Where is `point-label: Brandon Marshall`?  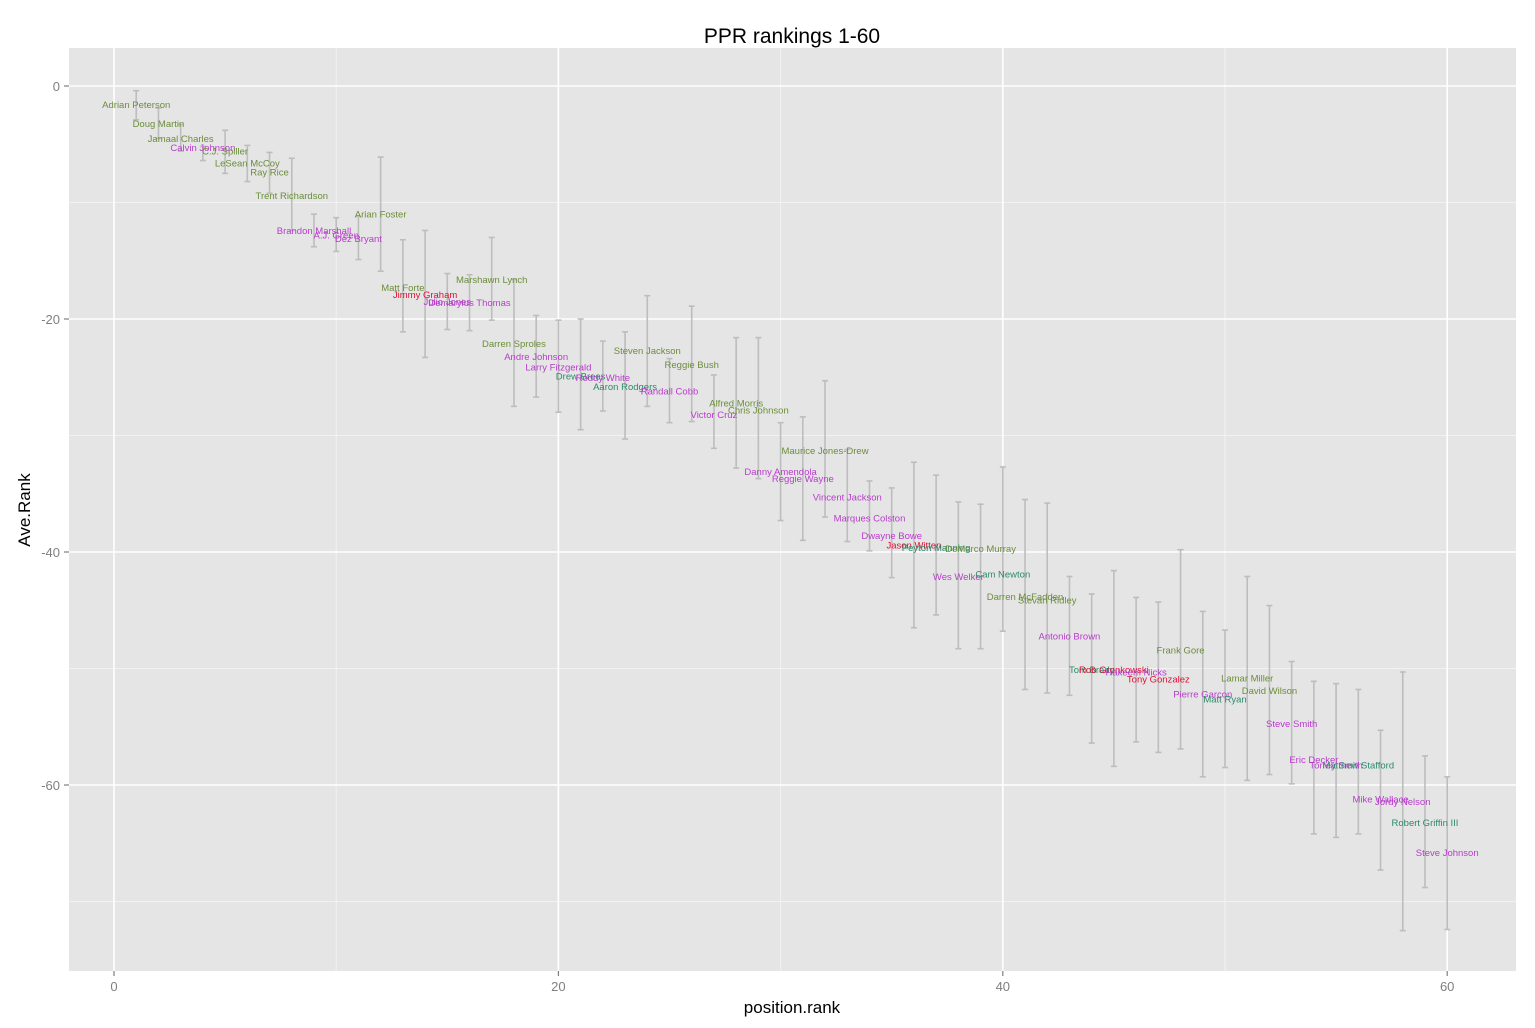 point-label: Brandon Marshall is located at coordinates (314, 231).